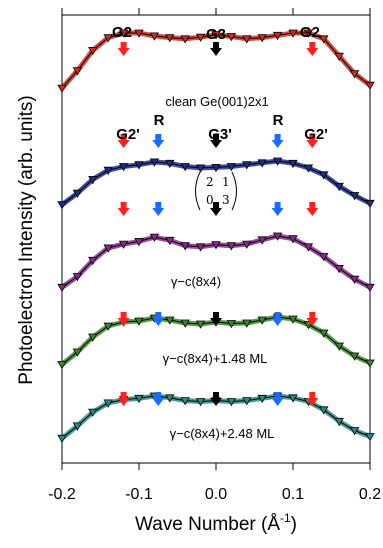  What do you see at coordinates (216, 523) in the screenshot?
I see `x-axis-title: Wave Number (Å-1)` at bounding box center [216, 523].